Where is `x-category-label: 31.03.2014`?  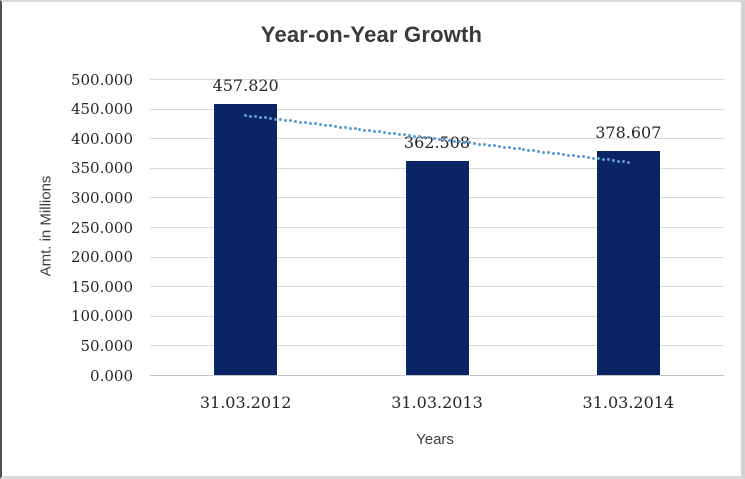 x-category-label: 31.03.2014 is located at coordinates (628, 402).